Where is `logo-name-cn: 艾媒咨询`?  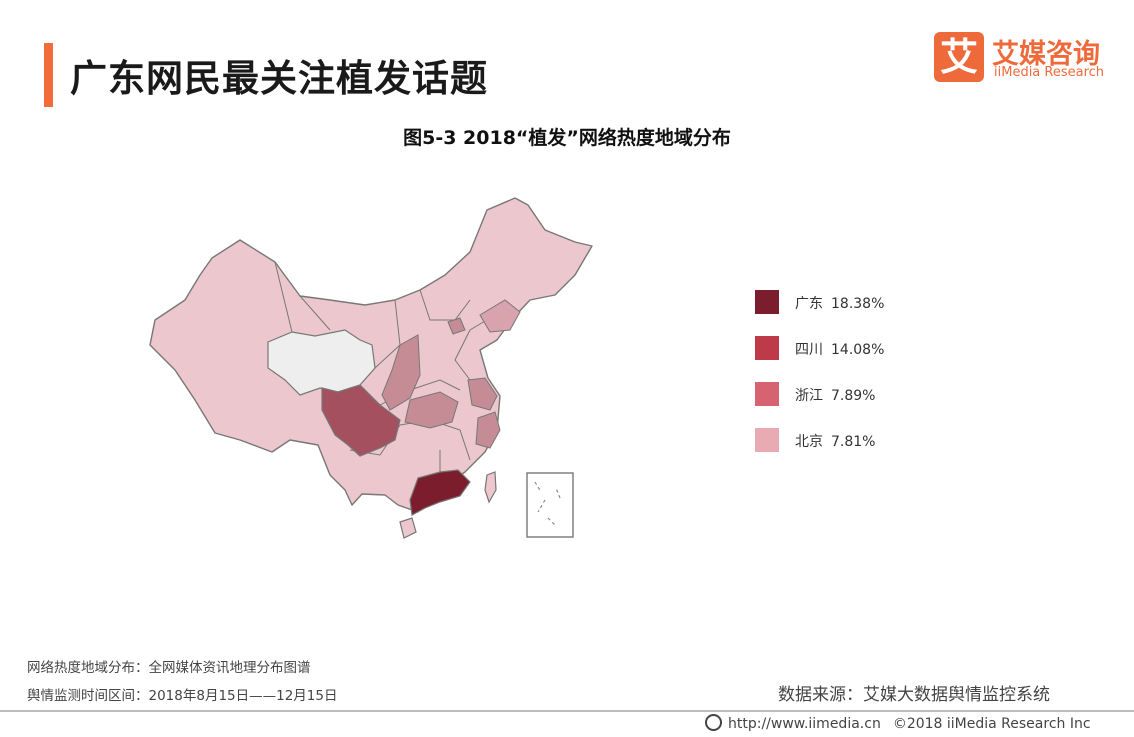
logo-name-cn: 艾媒咨询 is located at coordinates (1046, 54).